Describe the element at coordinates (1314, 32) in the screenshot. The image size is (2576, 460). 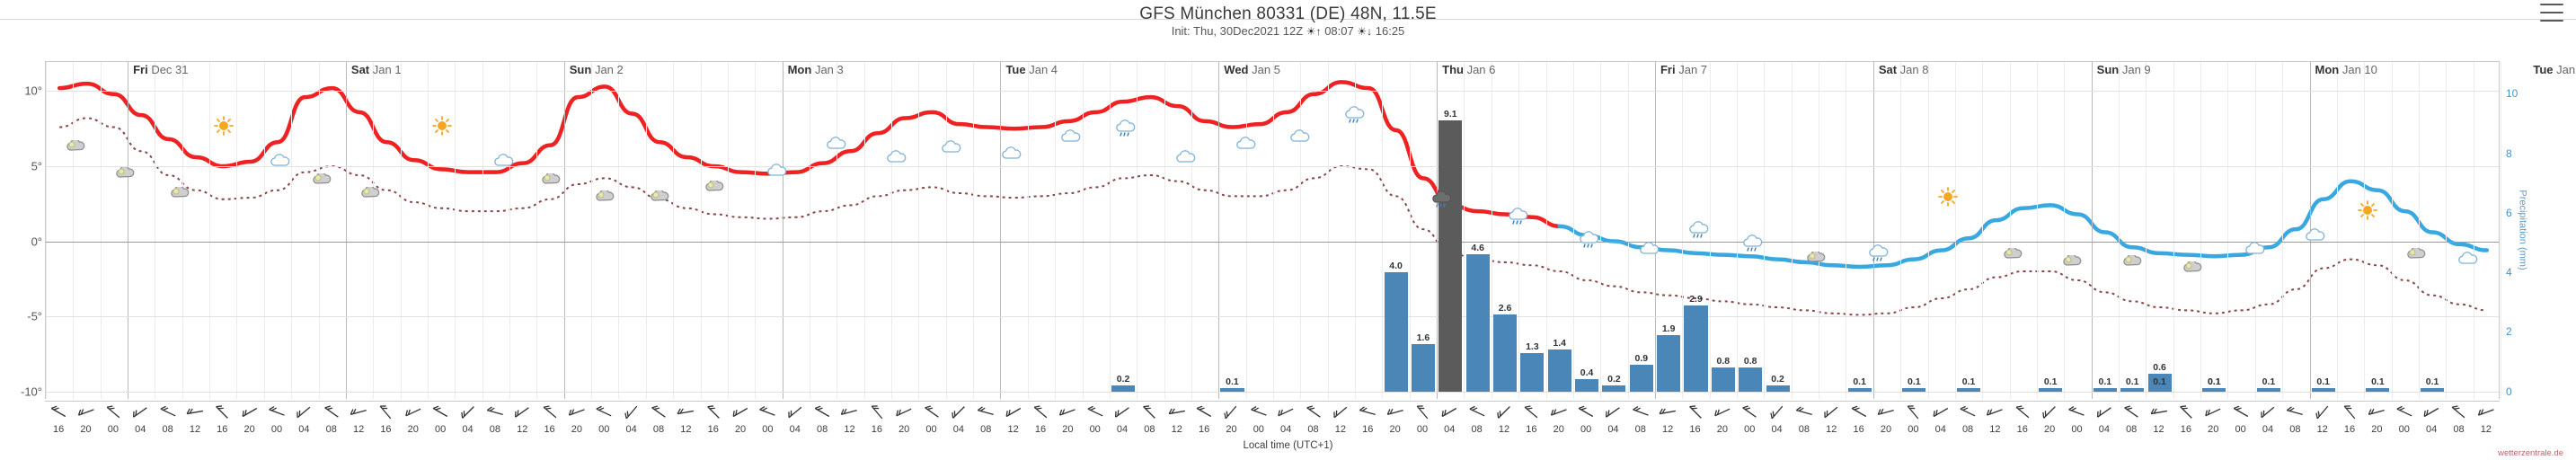
I see `sunrise-icon: ☀↑` at that location.